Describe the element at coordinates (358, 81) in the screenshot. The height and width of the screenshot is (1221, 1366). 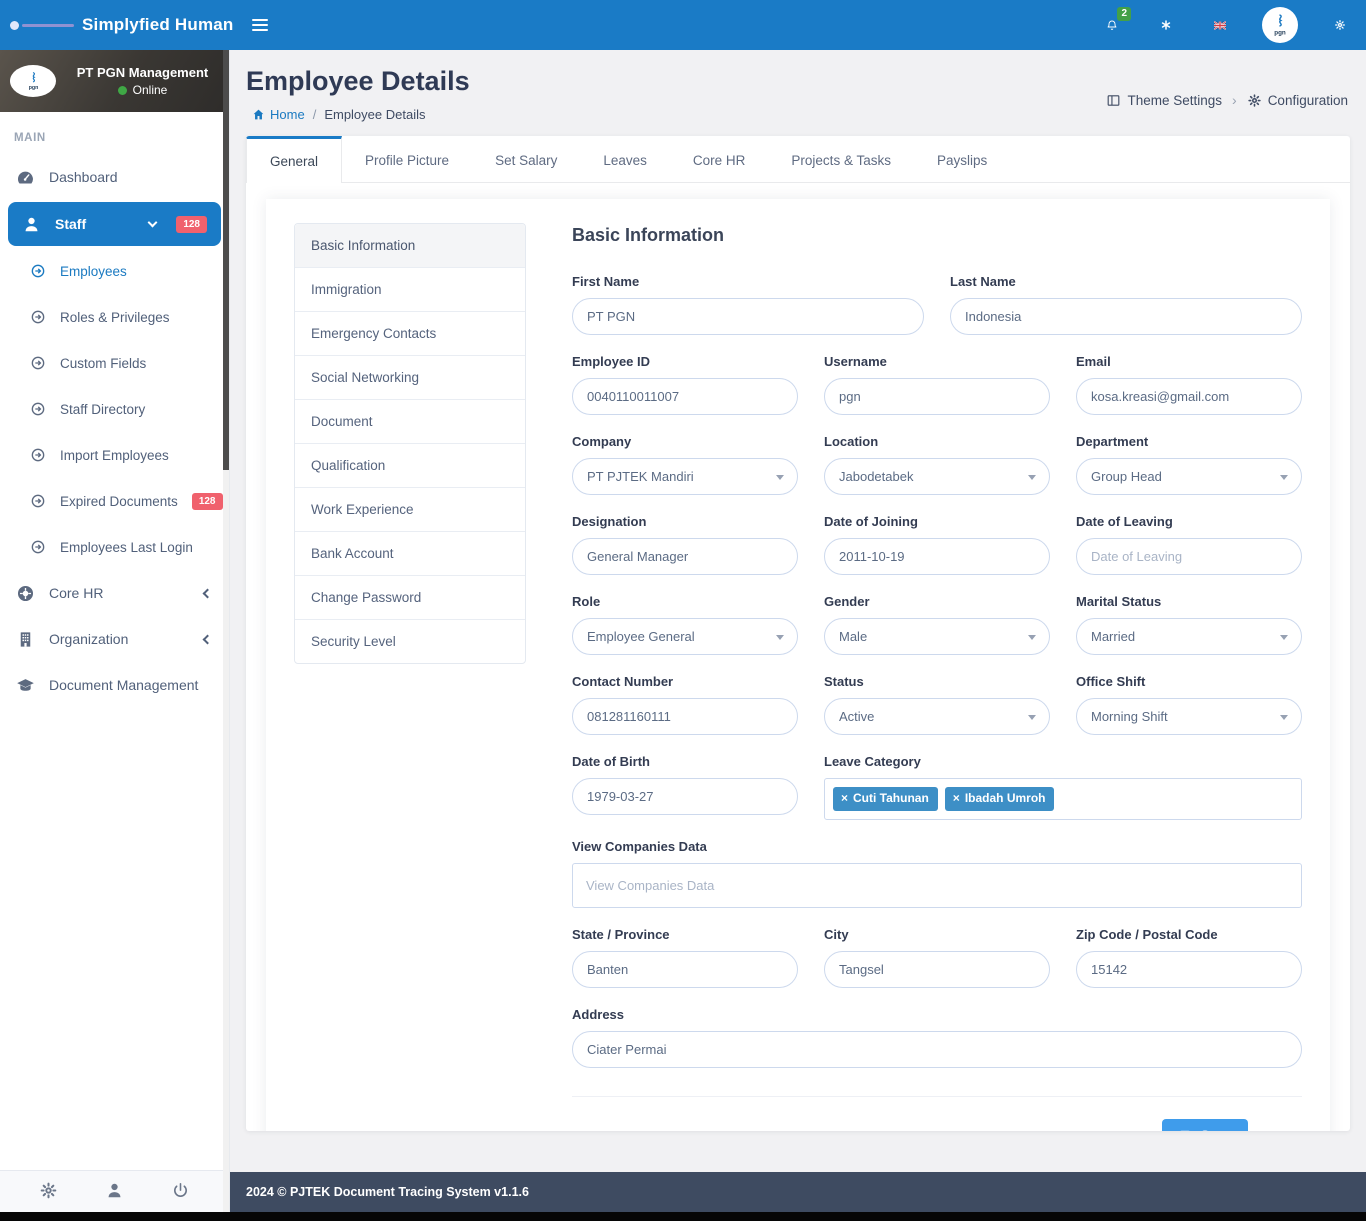
I see `page-title: Employee Details` at that location.